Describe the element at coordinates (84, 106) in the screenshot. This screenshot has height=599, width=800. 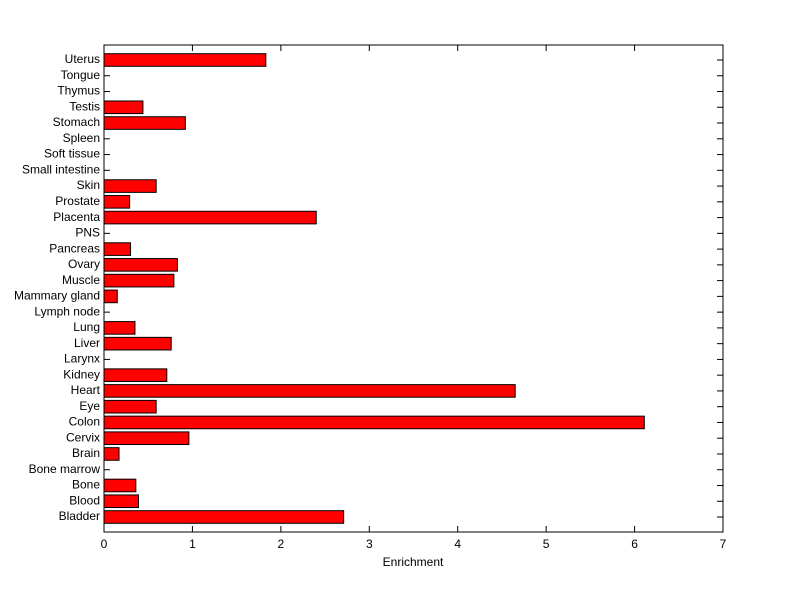
I see `y-tick-label: Testis` at that location.